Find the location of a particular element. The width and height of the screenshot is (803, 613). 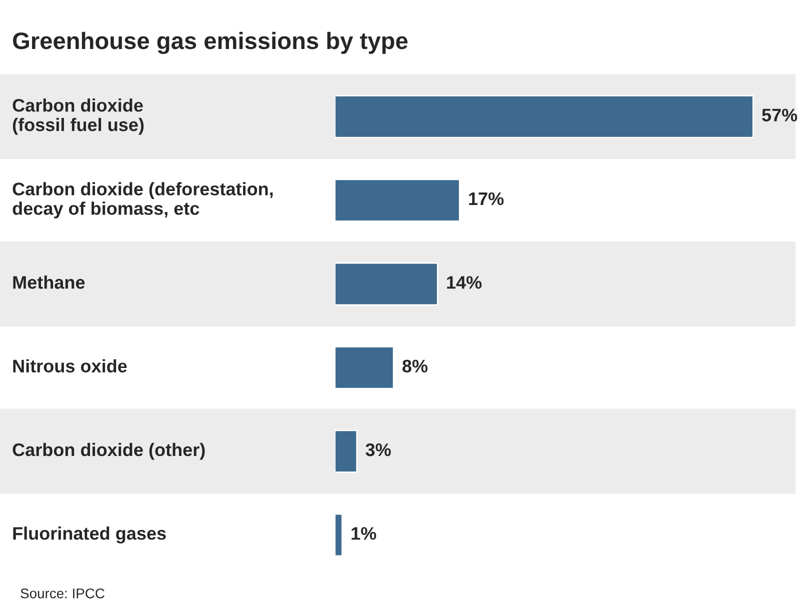

y-tick-label: Fluorinated gases is located at coordinates (89, 535).